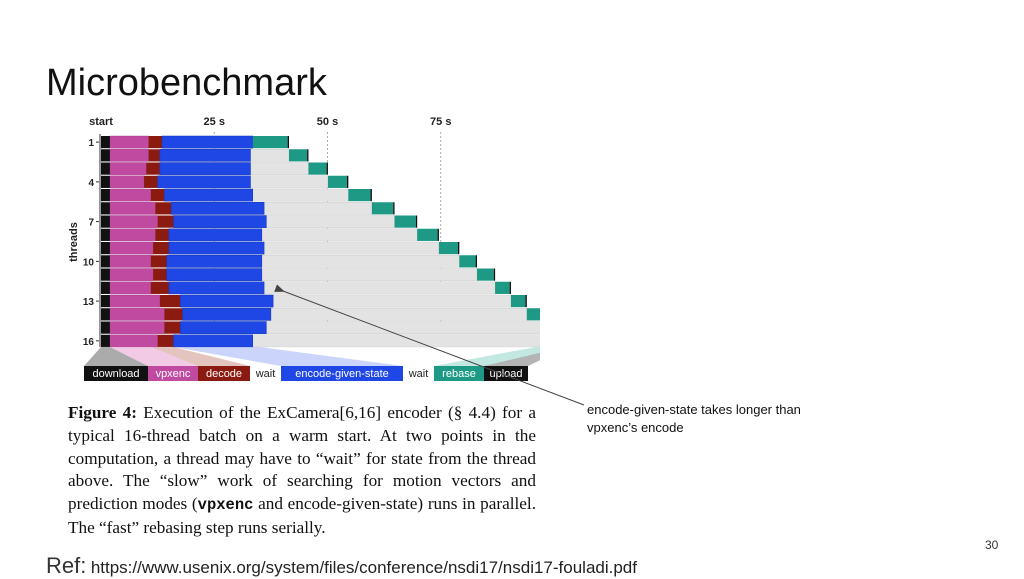  What do you see at coordinates (66, 565) in the screenshot?
I see `ref-label: Ref:` at bounding box center [66, 565].